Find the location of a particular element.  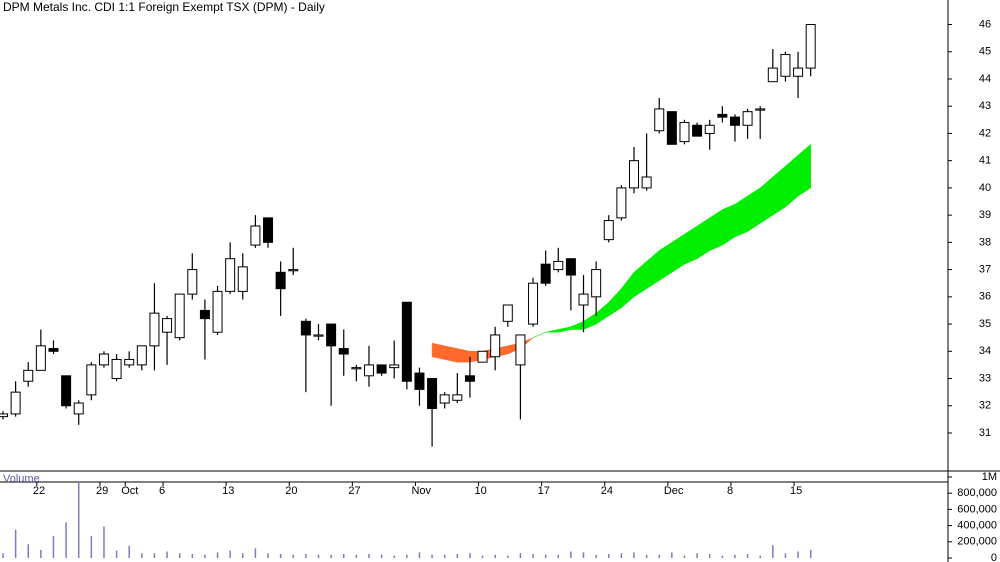

x-tick-label: 29 is located at coordinates (102, 491).